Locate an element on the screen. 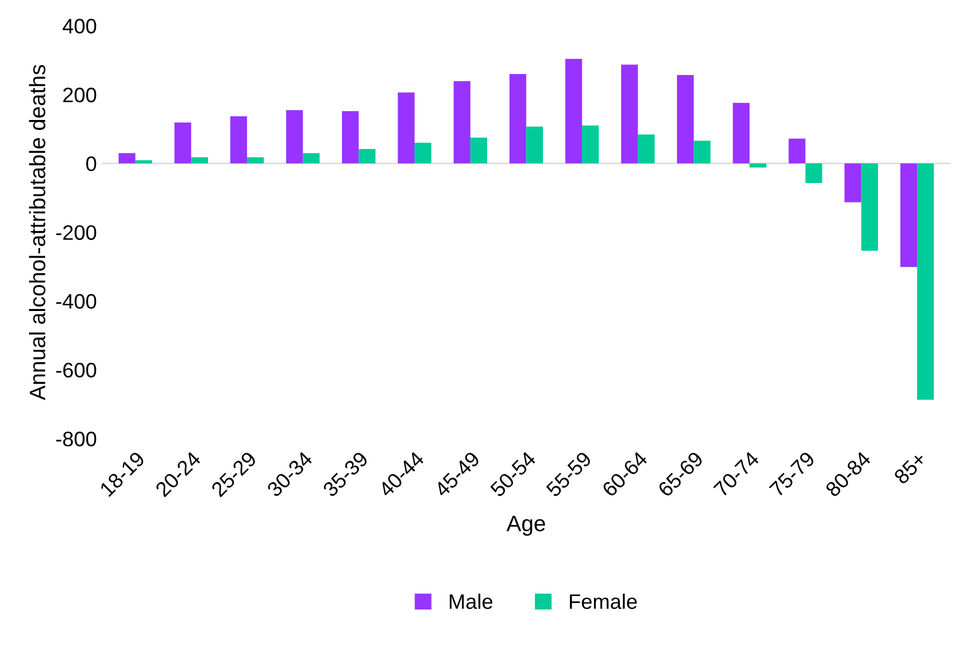 This screenshot has height=645, width=970. x-axis-title: Age is located at coordinates (526, 526).